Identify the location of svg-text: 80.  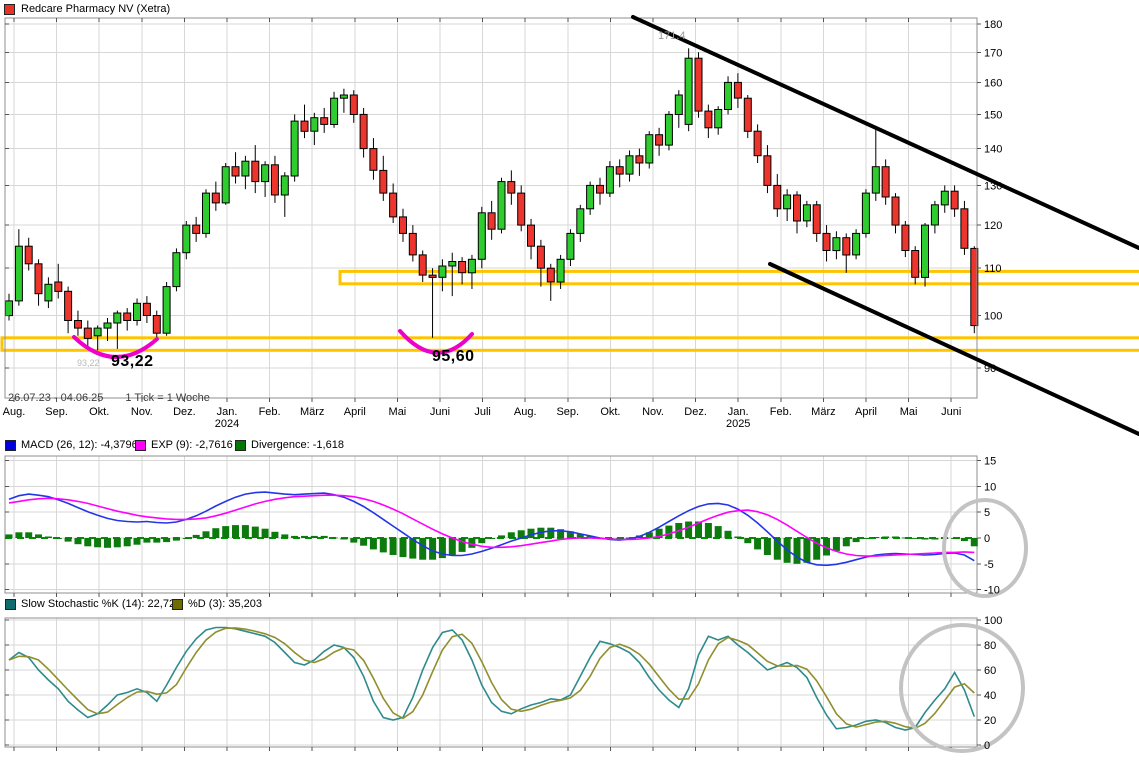
(990, 646).